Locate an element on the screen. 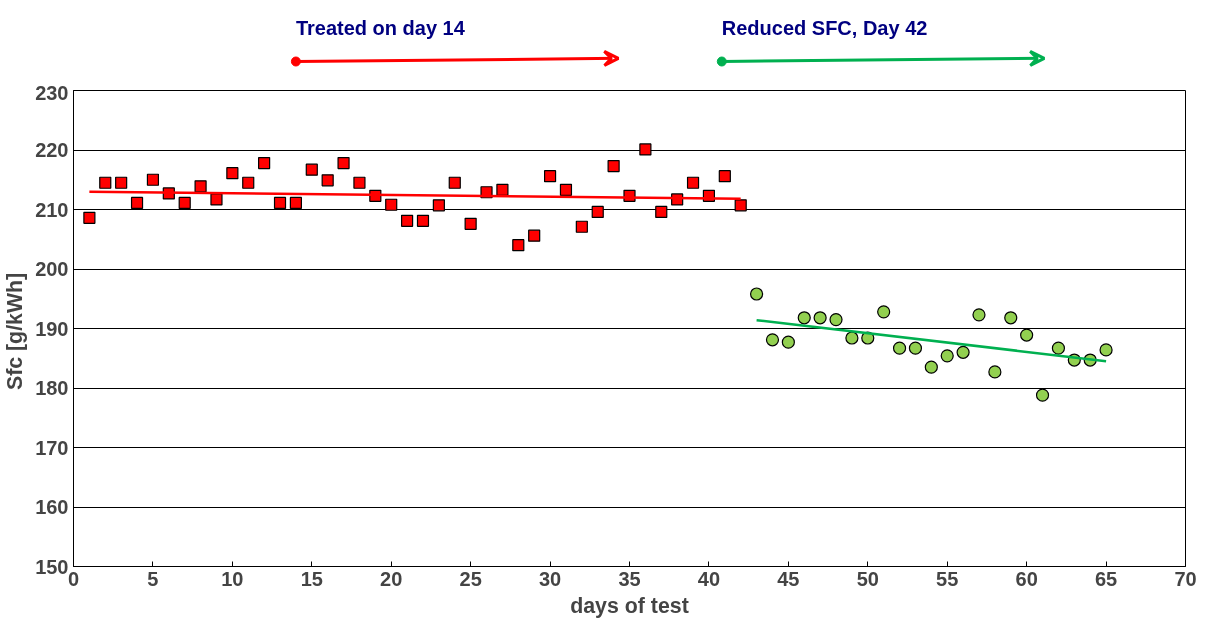 The image size is (1206, 642). y-tick-label: 180 is located at coordinates (52, 388).